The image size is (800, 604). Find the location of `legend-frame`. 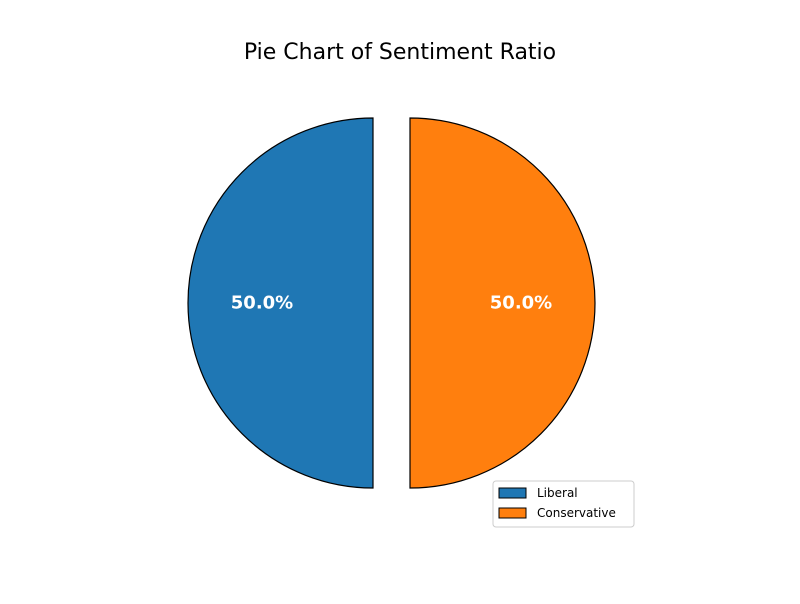

legend-frame is located at coordinates (563, 504).